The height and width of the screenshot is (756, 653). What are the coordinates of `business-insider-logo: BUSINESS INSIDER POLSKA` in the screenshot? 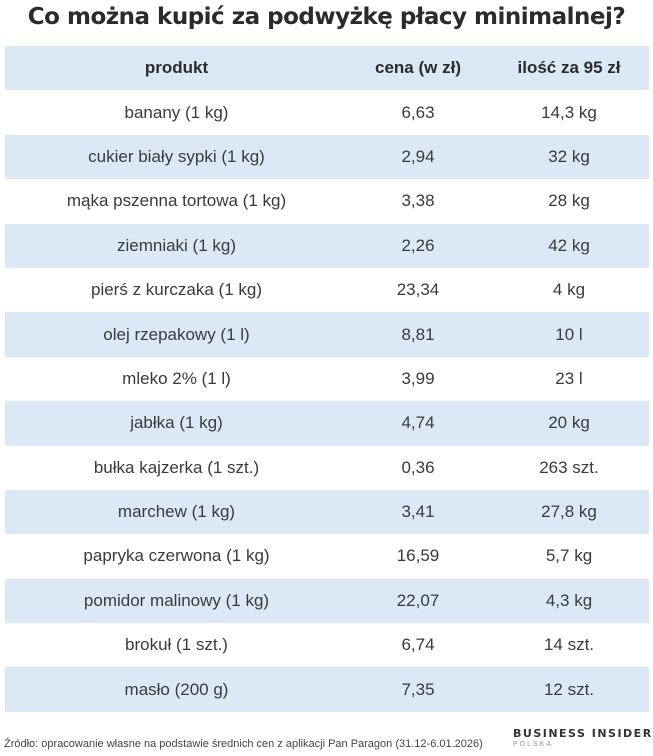 It's located at (583, 737).